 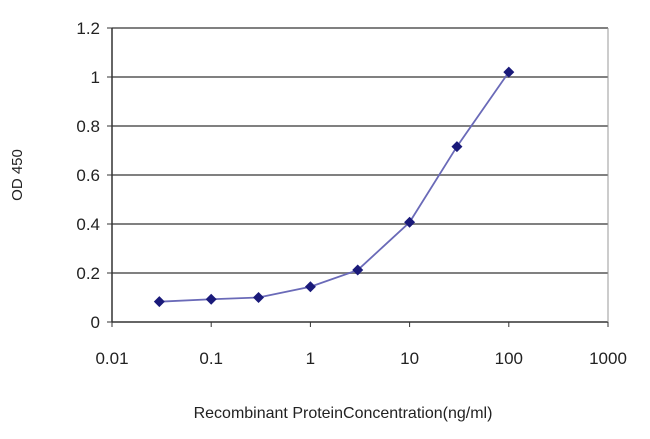 What do you see at coordinates (88, 175) in the screenshot?
I see `y-tick-label: 0.6` at bounding box center [88, 175].